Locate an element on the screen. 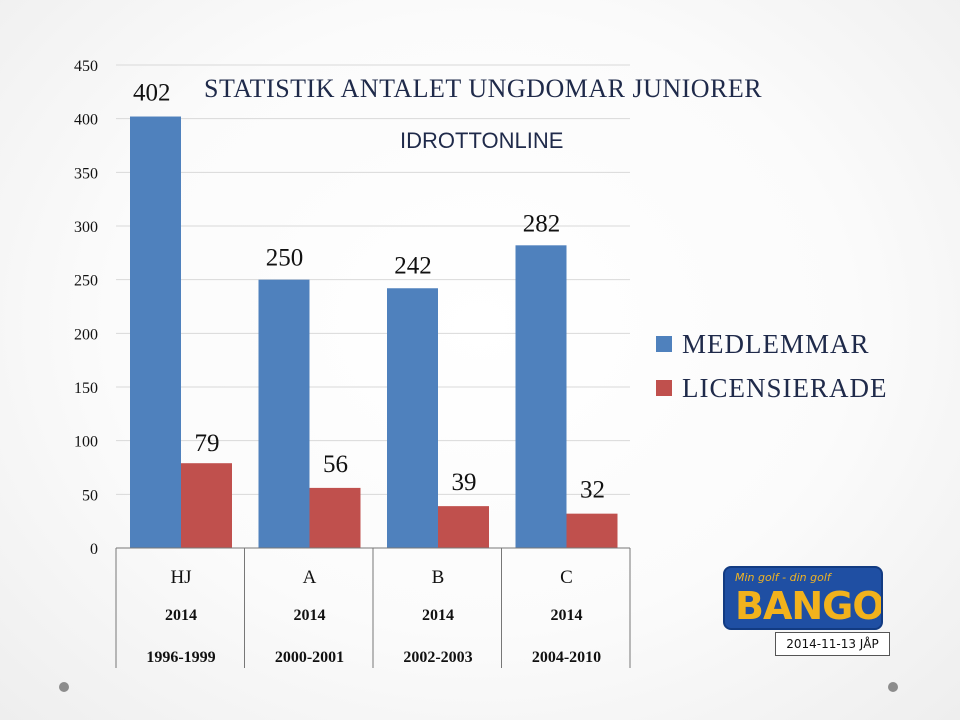 Image resolution: width=960 pixels, height=720 pixels. value-label-licensierade: 56 is located at coordinates (335, 464).